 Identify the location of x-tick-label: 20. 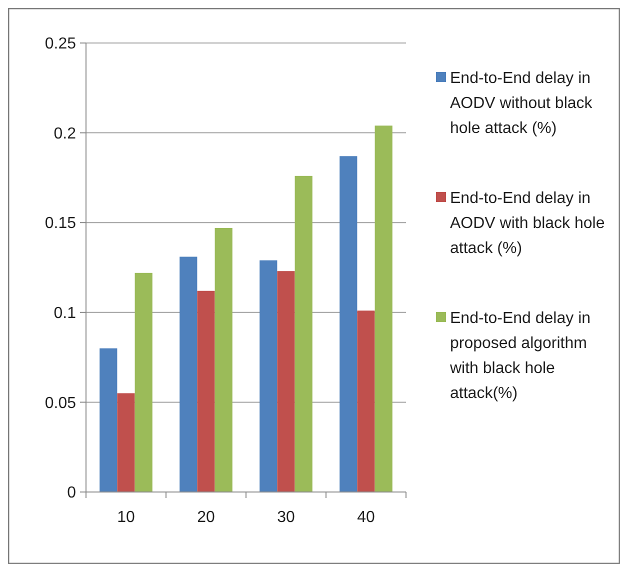
(206, 517).